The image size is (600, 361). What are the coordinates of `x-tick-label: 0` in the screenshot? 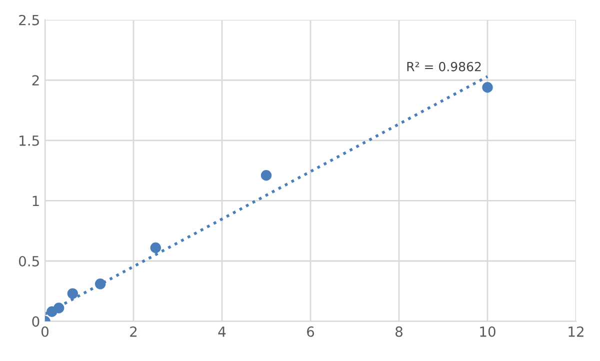 It's located at (44, 331).